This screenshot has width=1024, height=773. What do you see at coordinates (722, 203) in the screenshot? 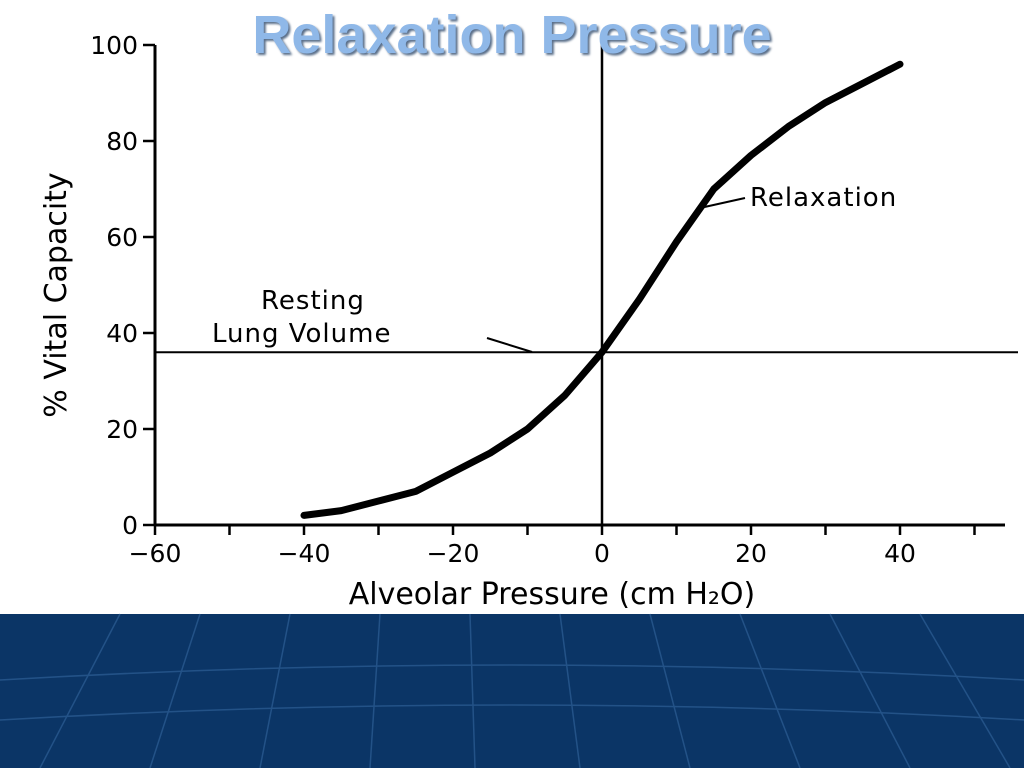
I see `relaxation-leader-line` at bounding box center [722, 203].